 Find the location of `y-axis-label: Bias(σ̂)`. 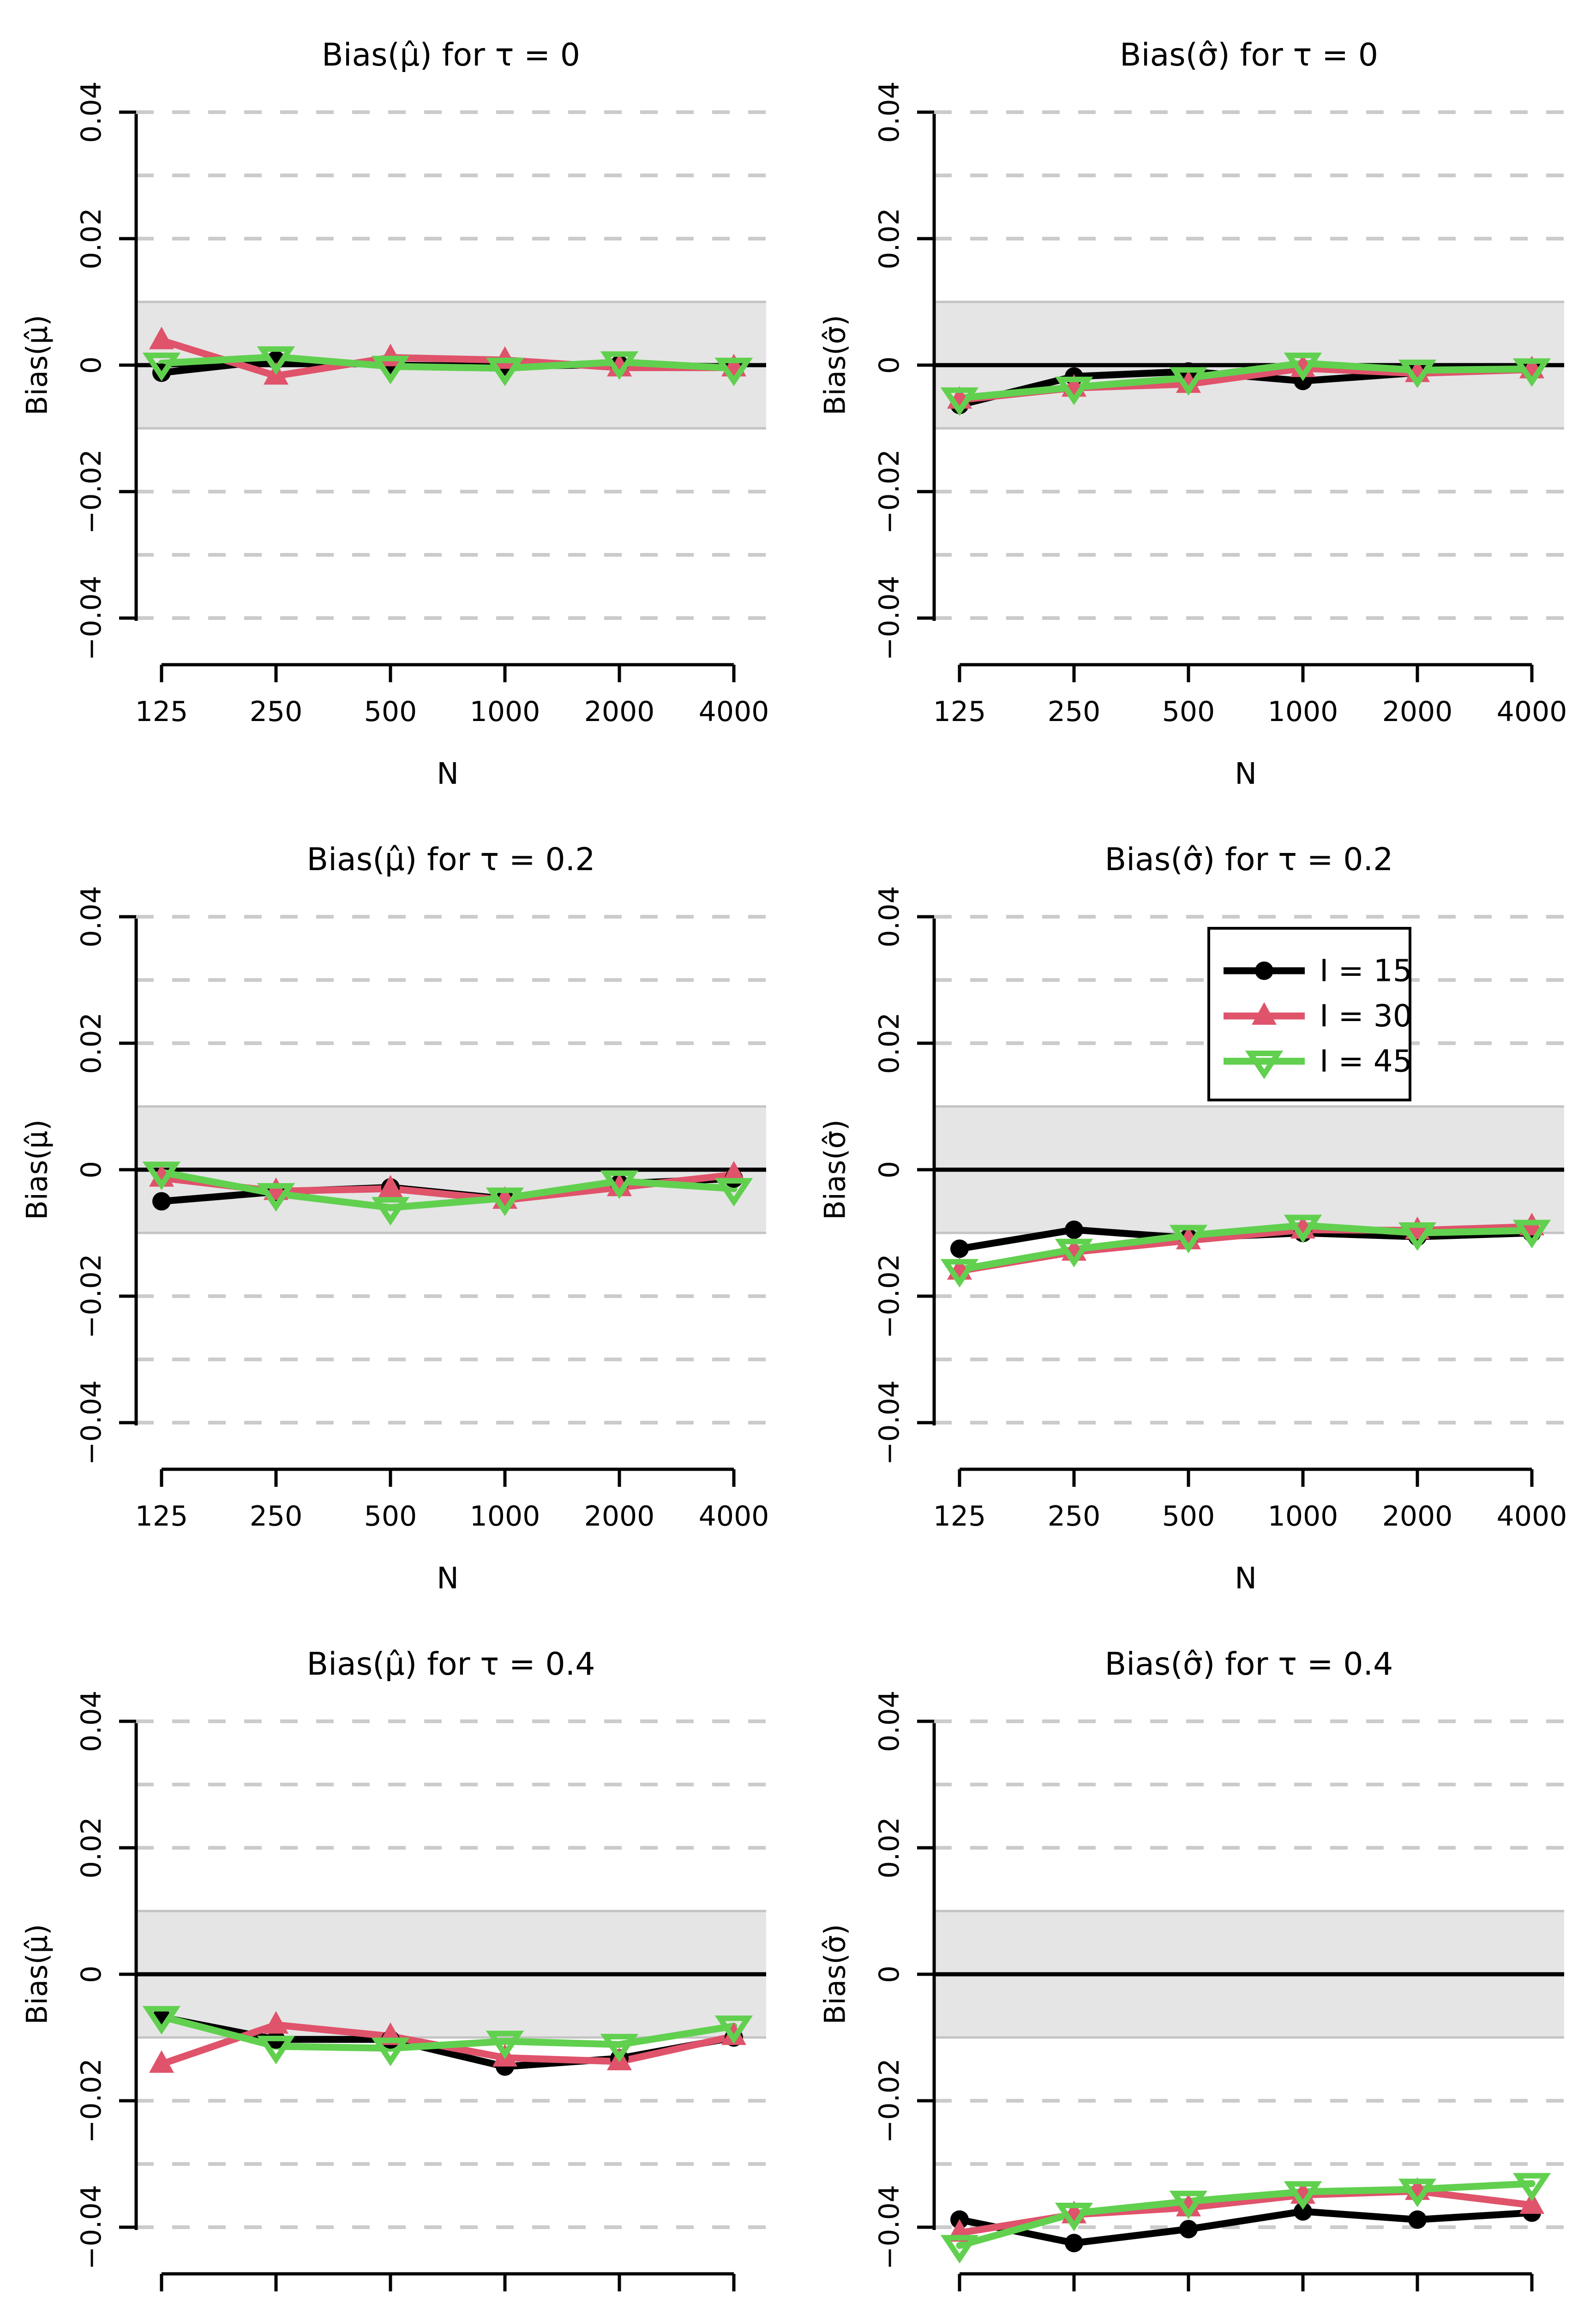

y-axis-label: Bias(σ̂) is located at coordinates (835, 1974).